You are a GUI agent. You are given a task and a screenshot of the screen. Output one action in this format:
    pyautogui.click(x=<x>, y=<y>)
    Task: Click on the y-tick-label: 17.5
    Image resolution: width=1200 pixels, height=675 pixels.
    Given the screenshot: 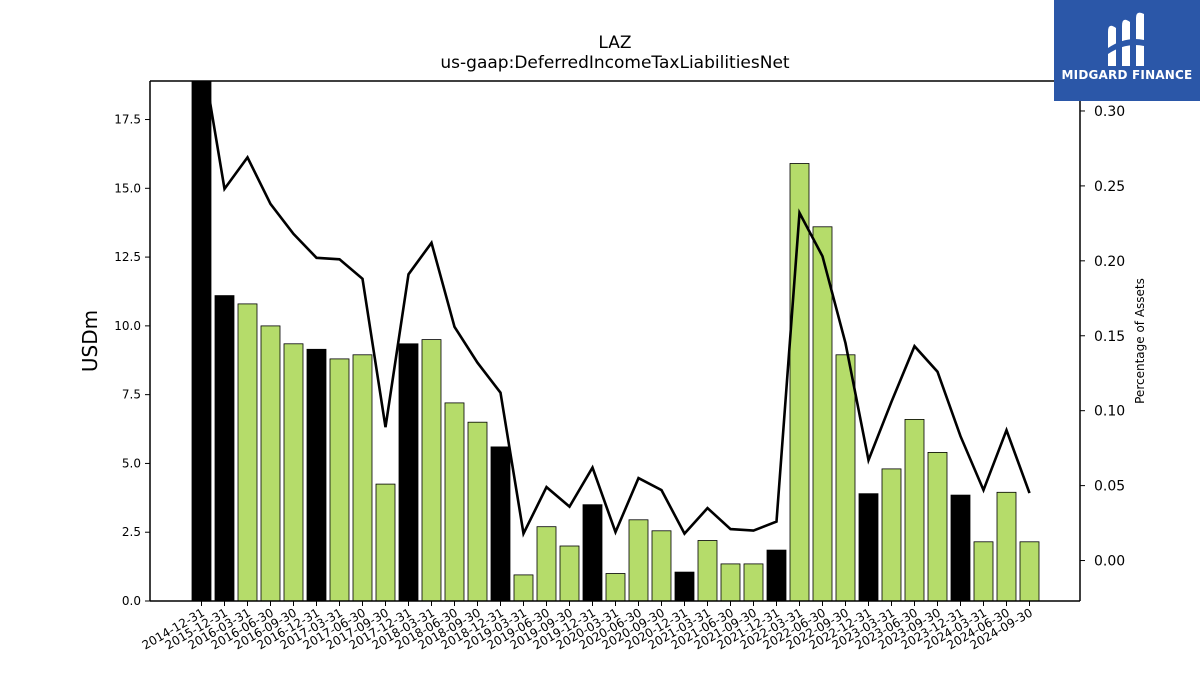 What is the action you would take?
    pyautogui.click(x=127, y=120)
    